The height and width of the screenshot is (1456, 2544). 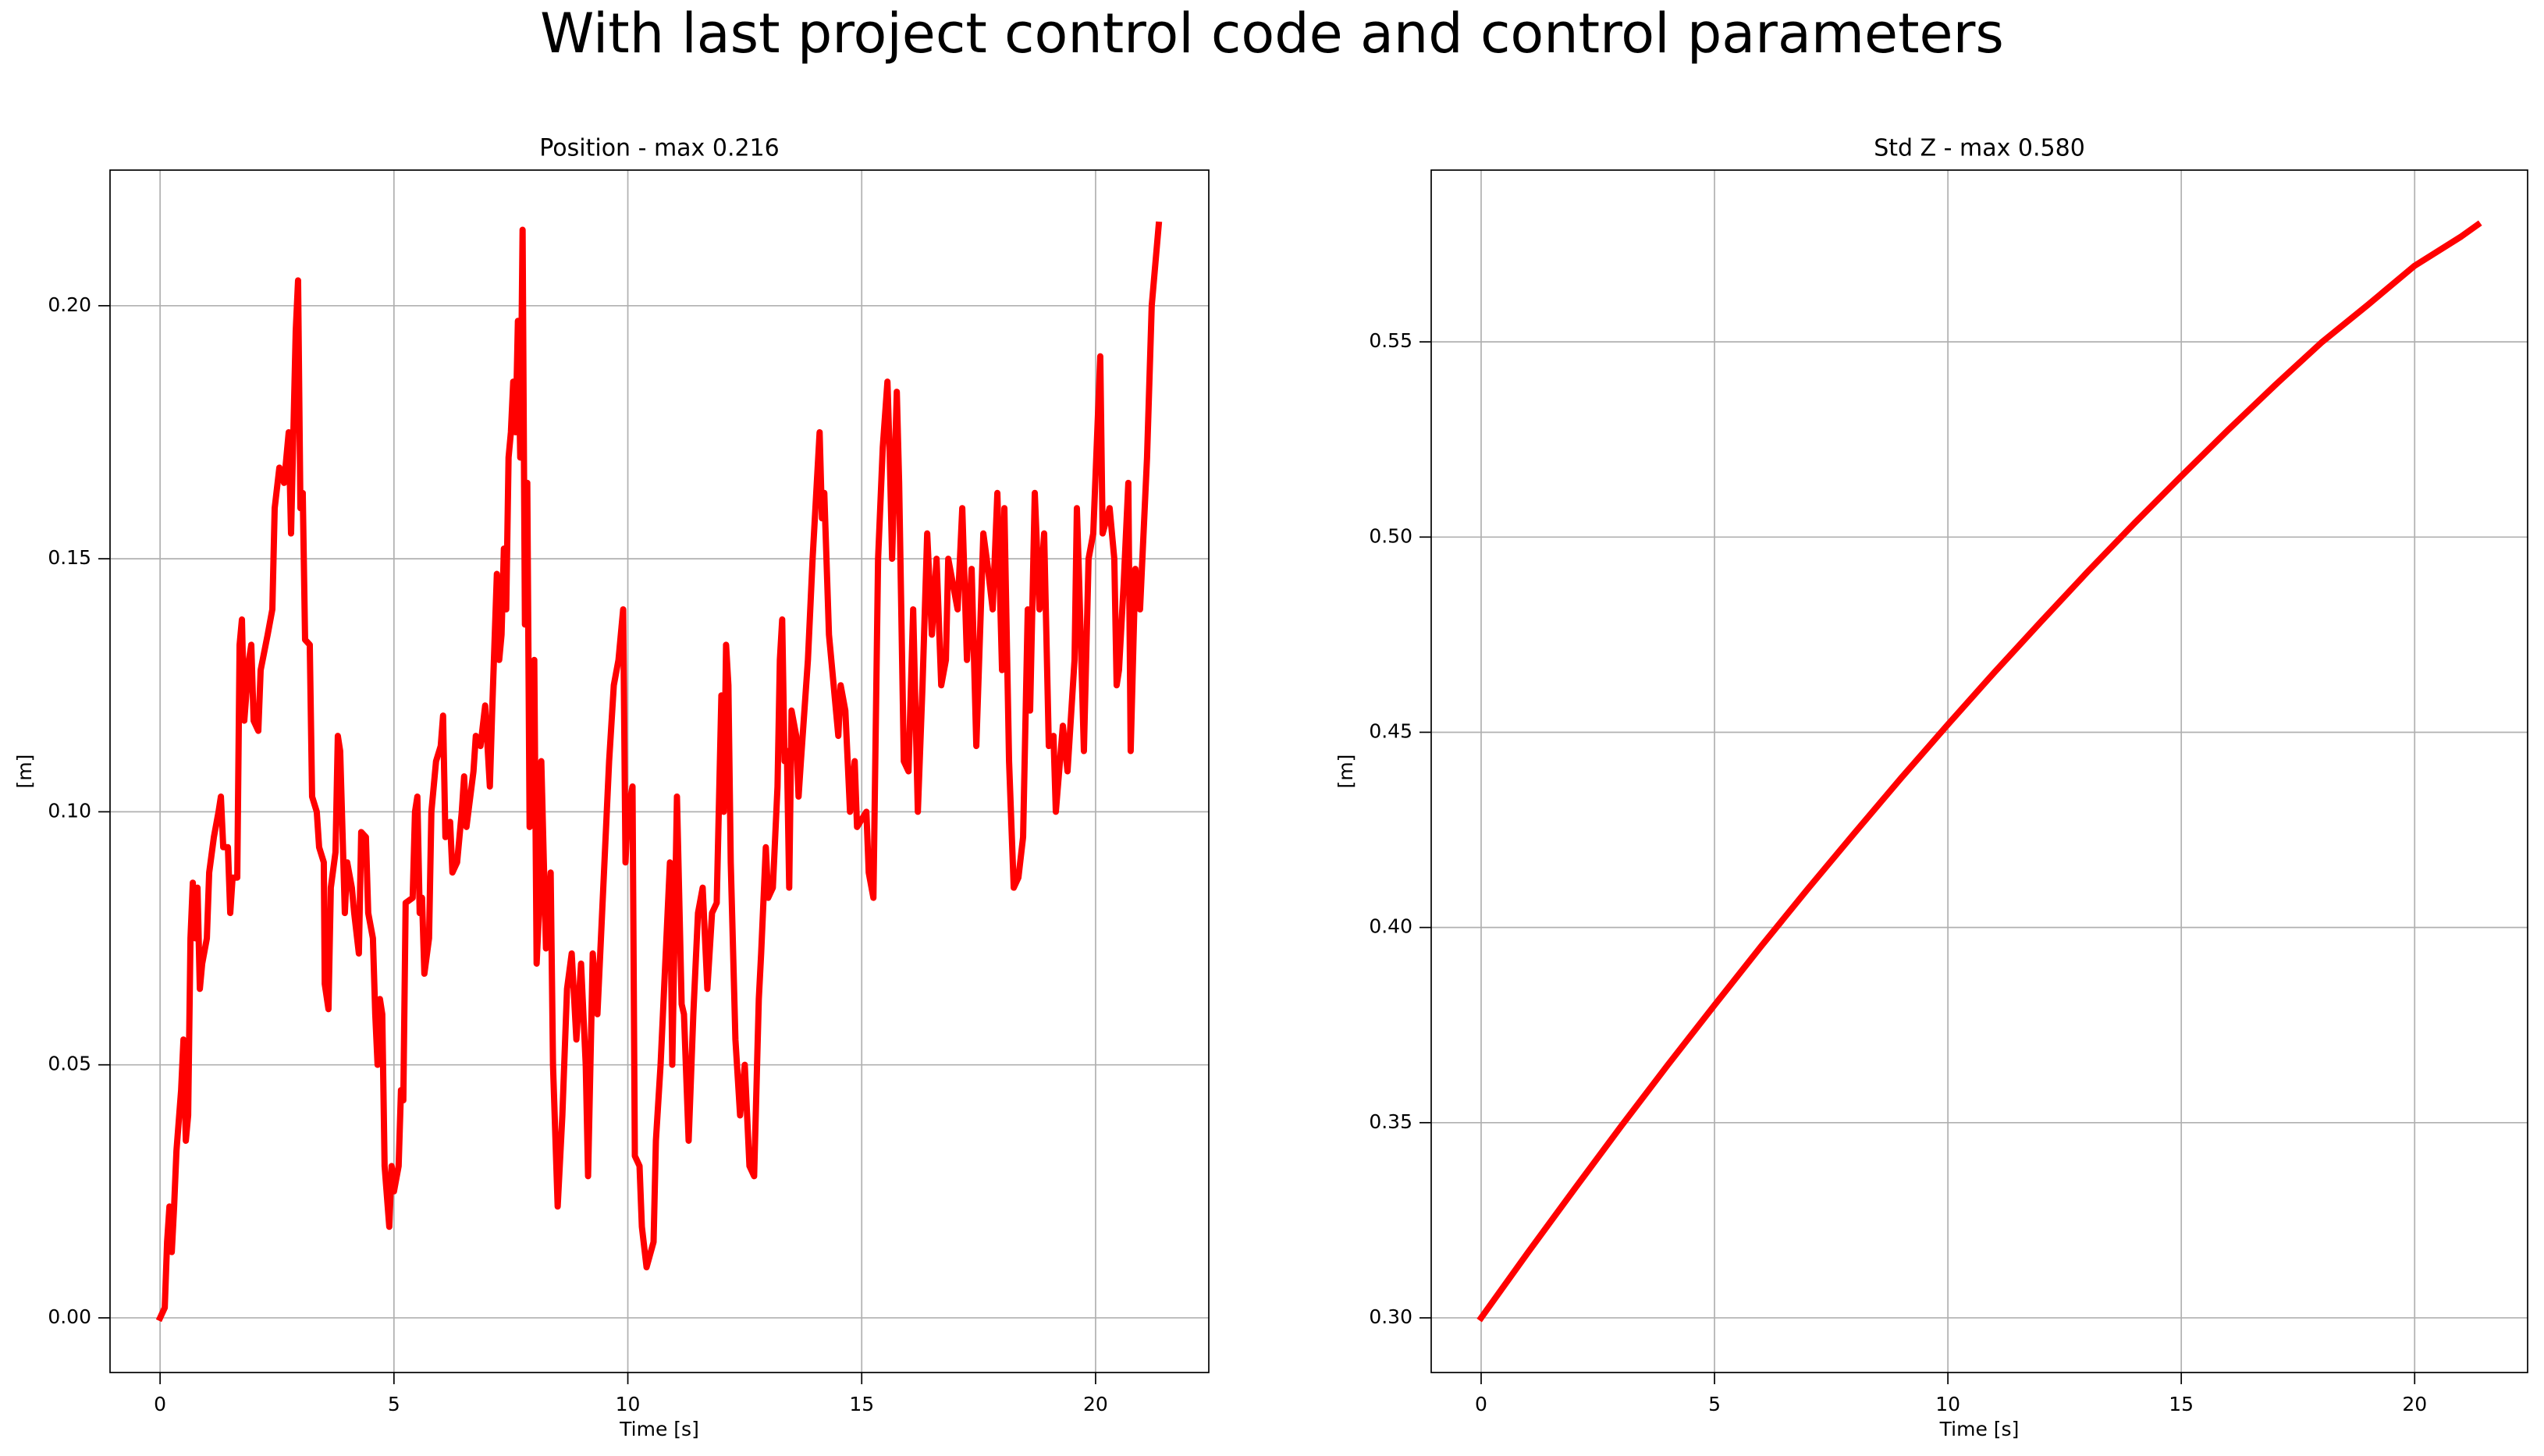 I want to click on y-tick-label: 0.55, so click(x=1391, y=341).